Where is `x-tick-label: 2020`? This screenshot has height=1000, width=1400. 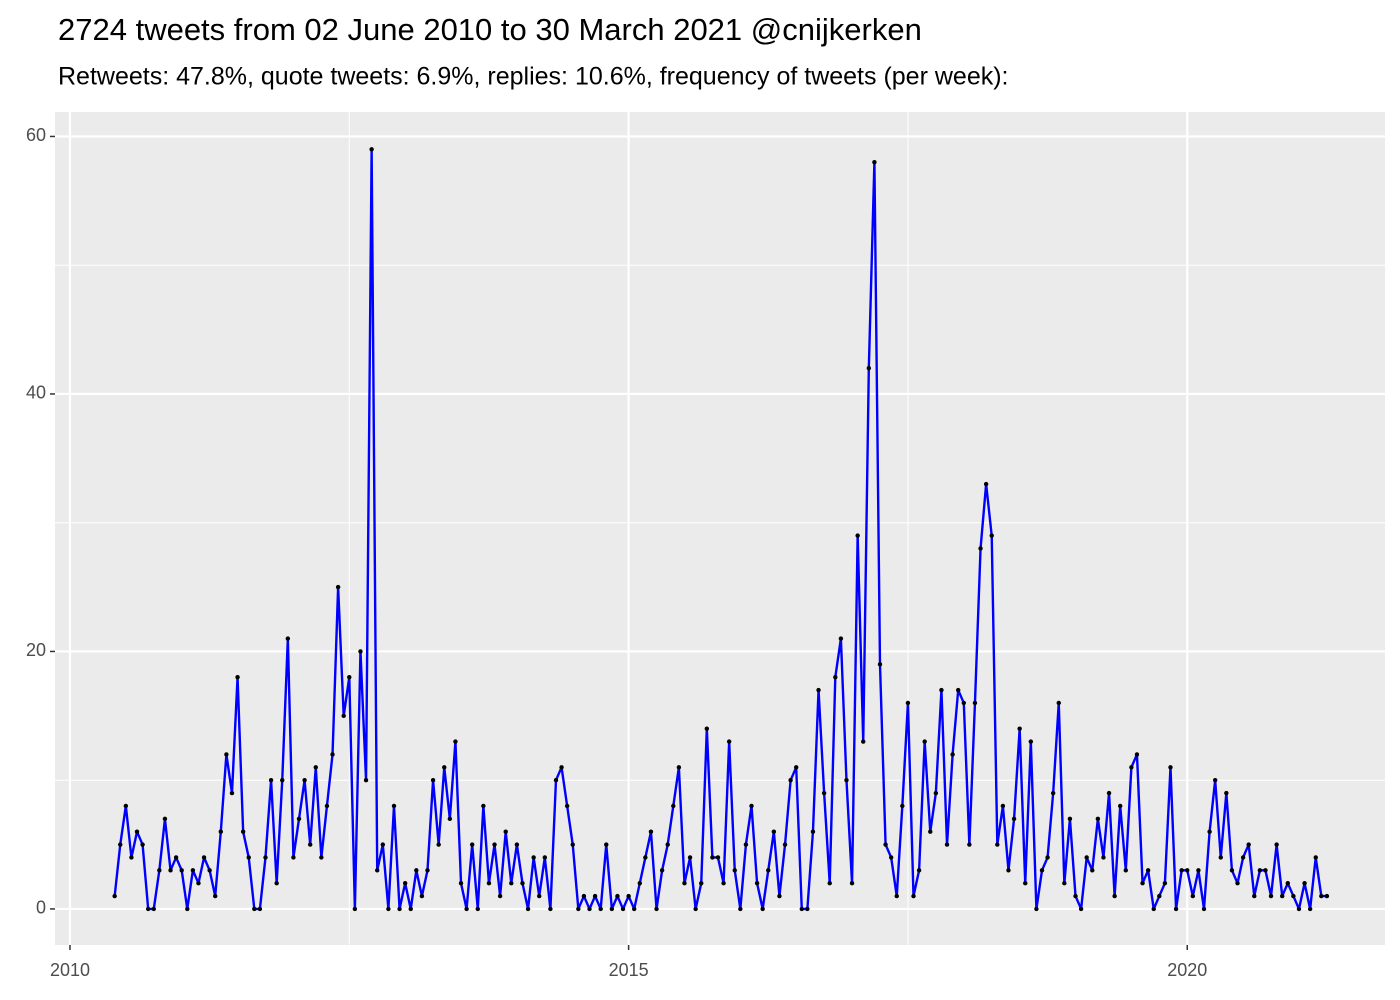 x-tick-label: 2020 is located at coordinates (1187, 970).